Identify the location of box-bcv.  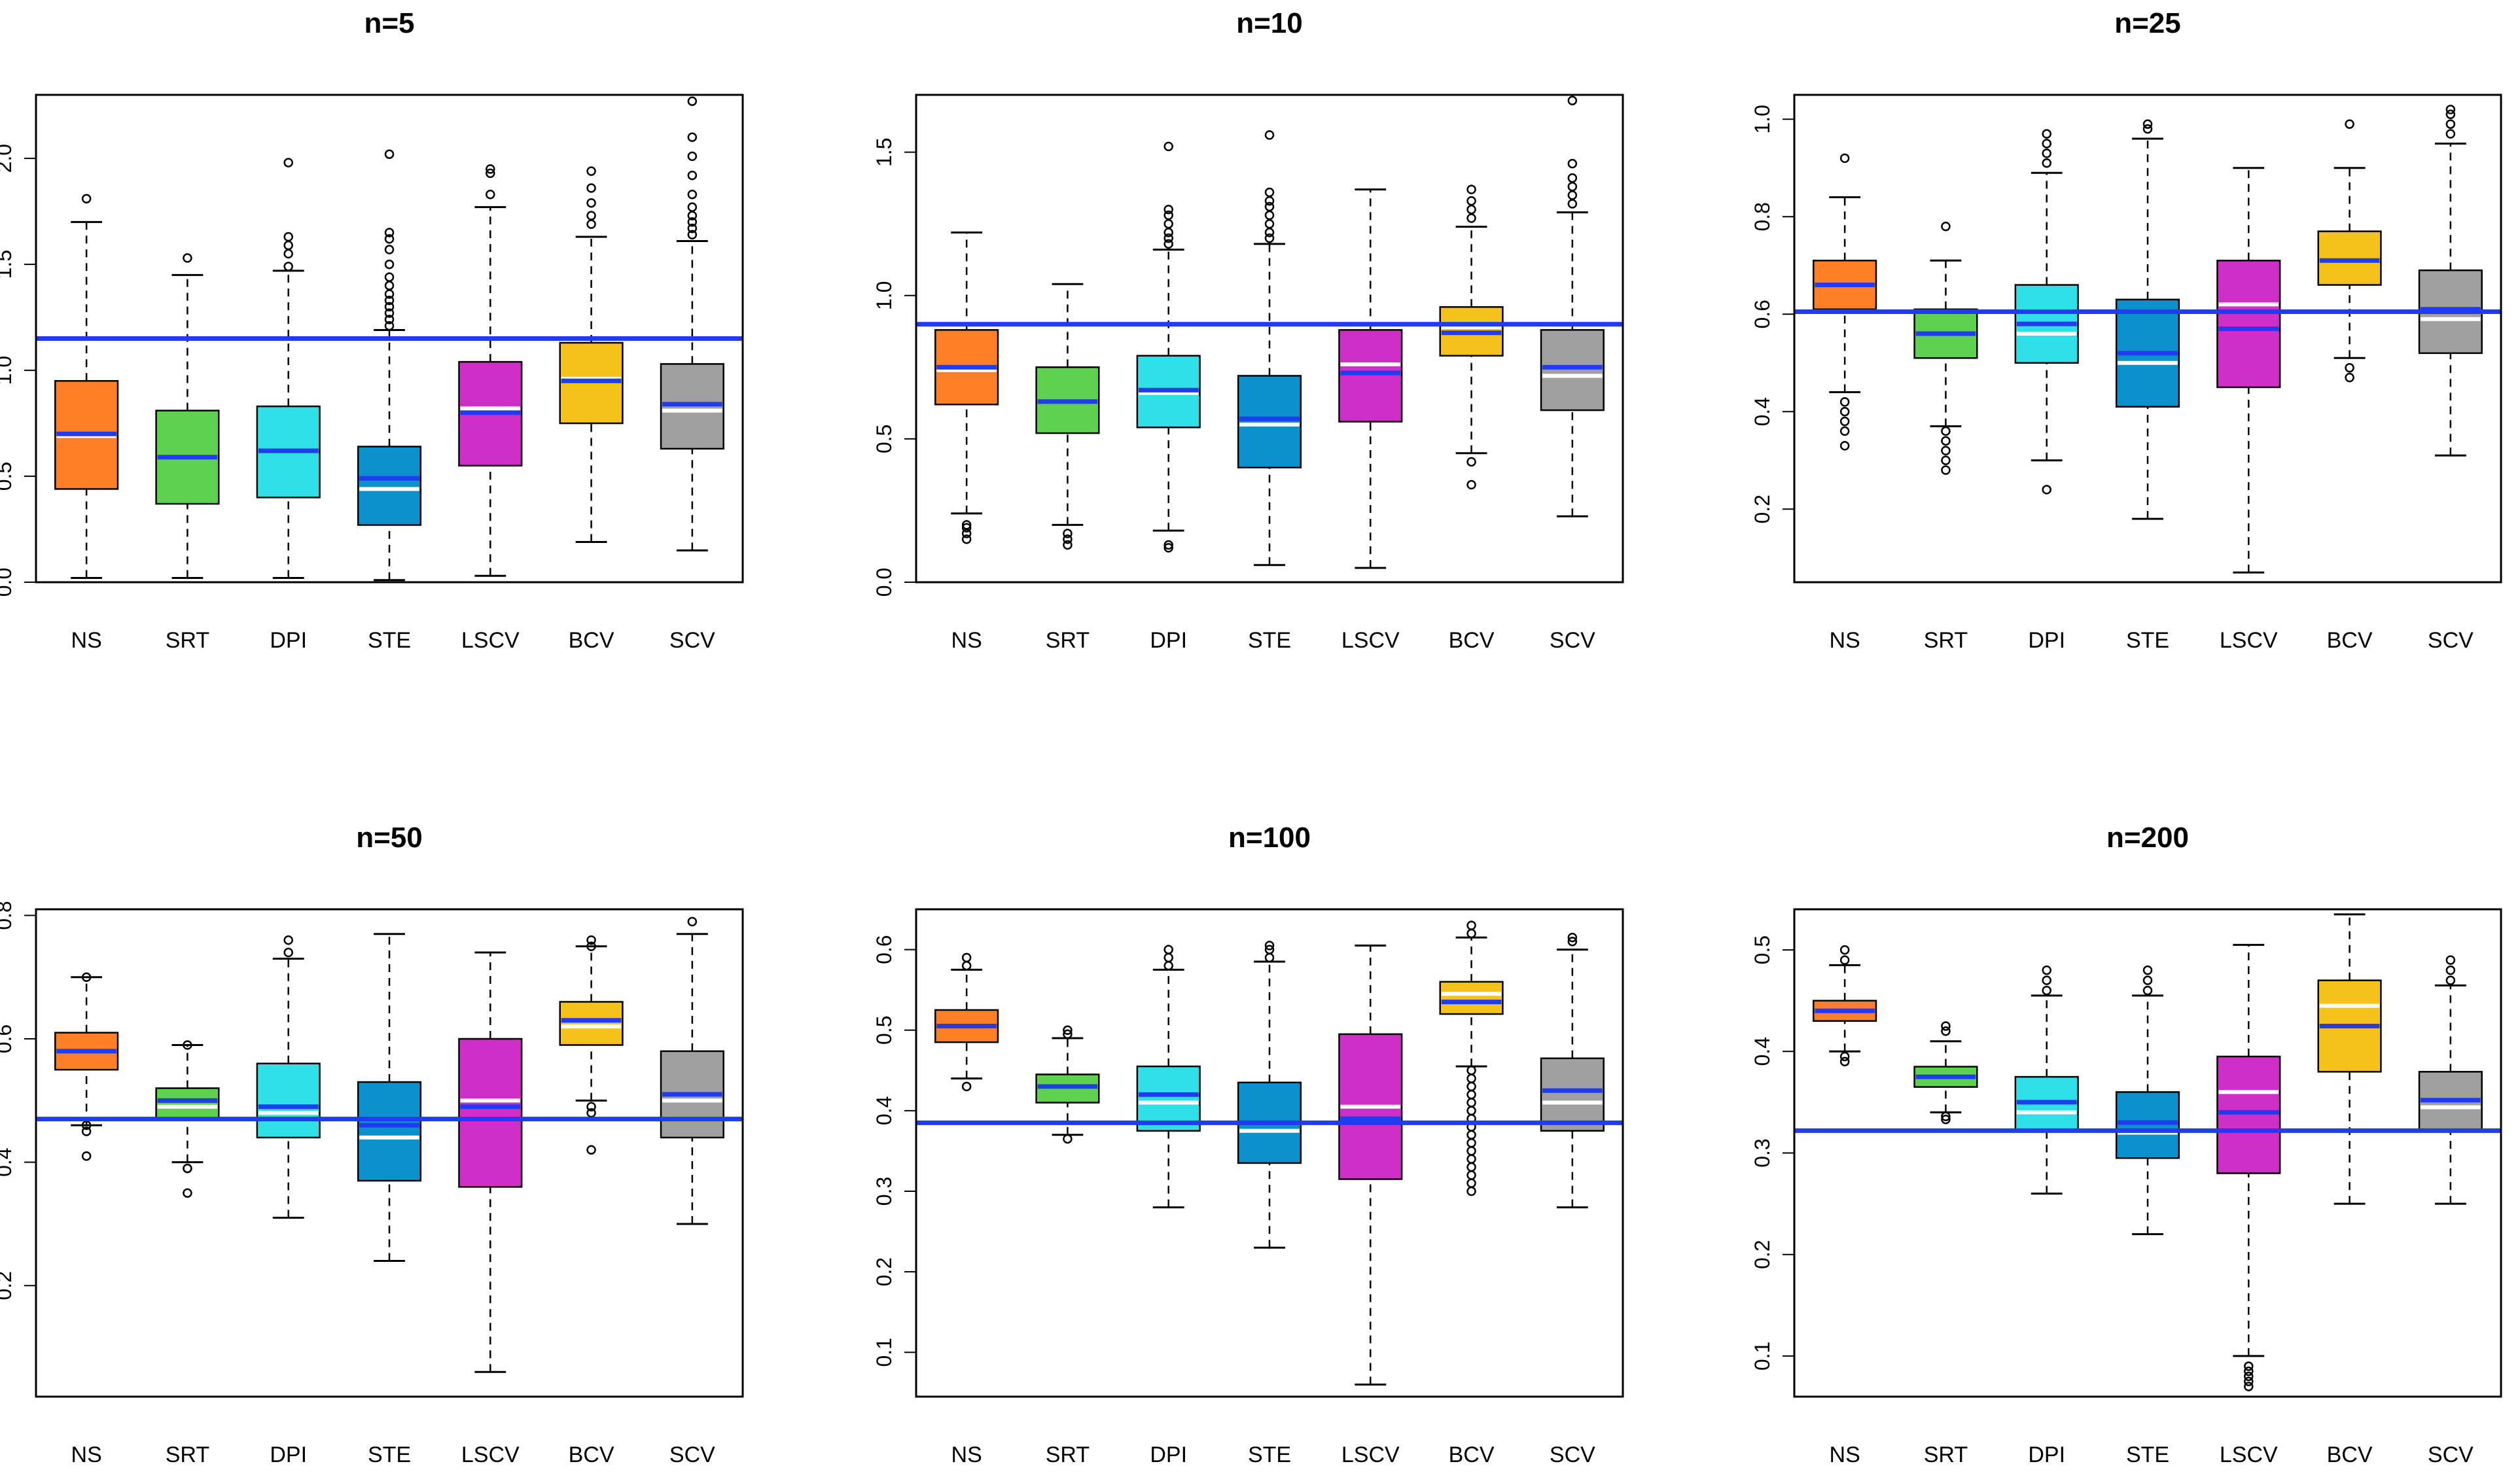
(2349, 1059).